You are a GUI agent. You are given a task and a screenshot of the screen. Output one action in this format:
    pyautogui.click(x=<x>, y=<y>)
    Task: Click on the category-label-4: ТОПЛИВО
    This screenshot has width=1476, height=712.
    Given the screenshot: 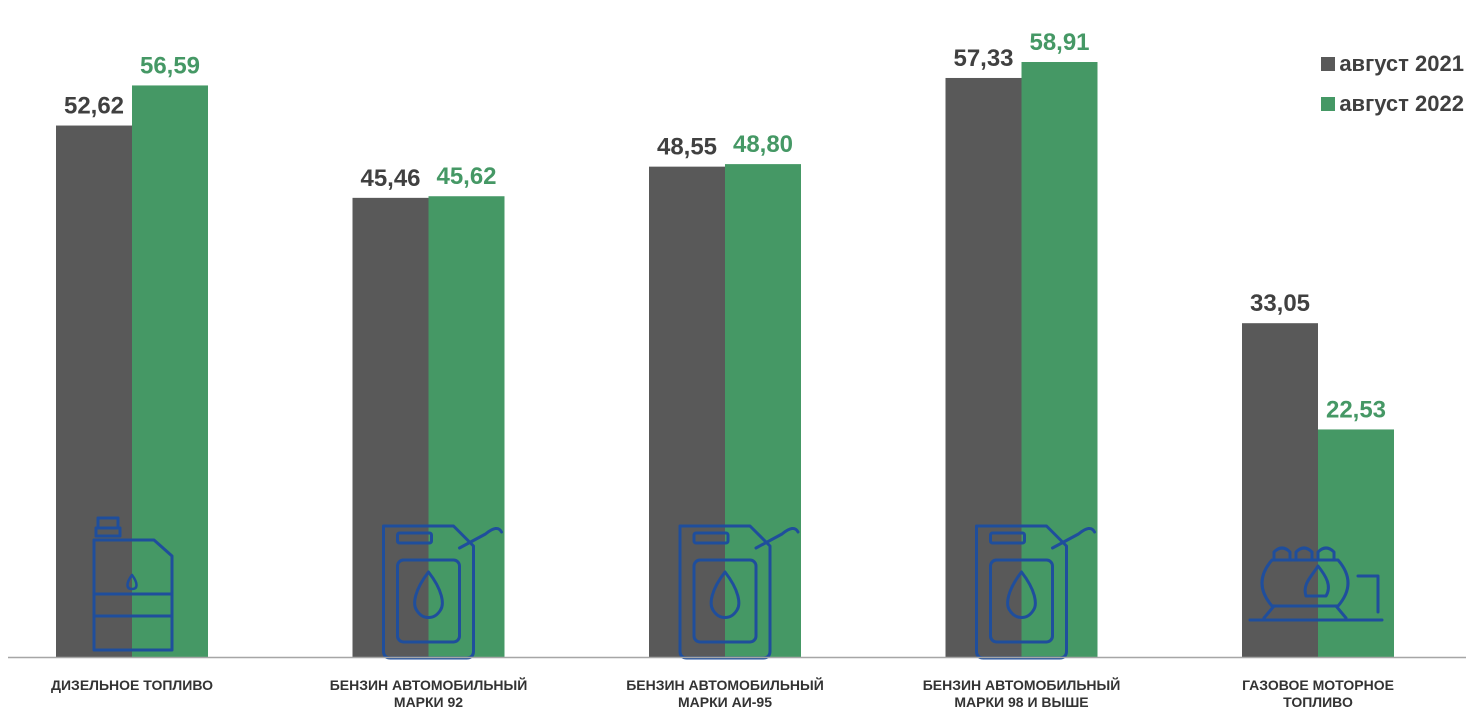 What is the action you would take?
    pyautogui.click(x=1318, y=702)
    